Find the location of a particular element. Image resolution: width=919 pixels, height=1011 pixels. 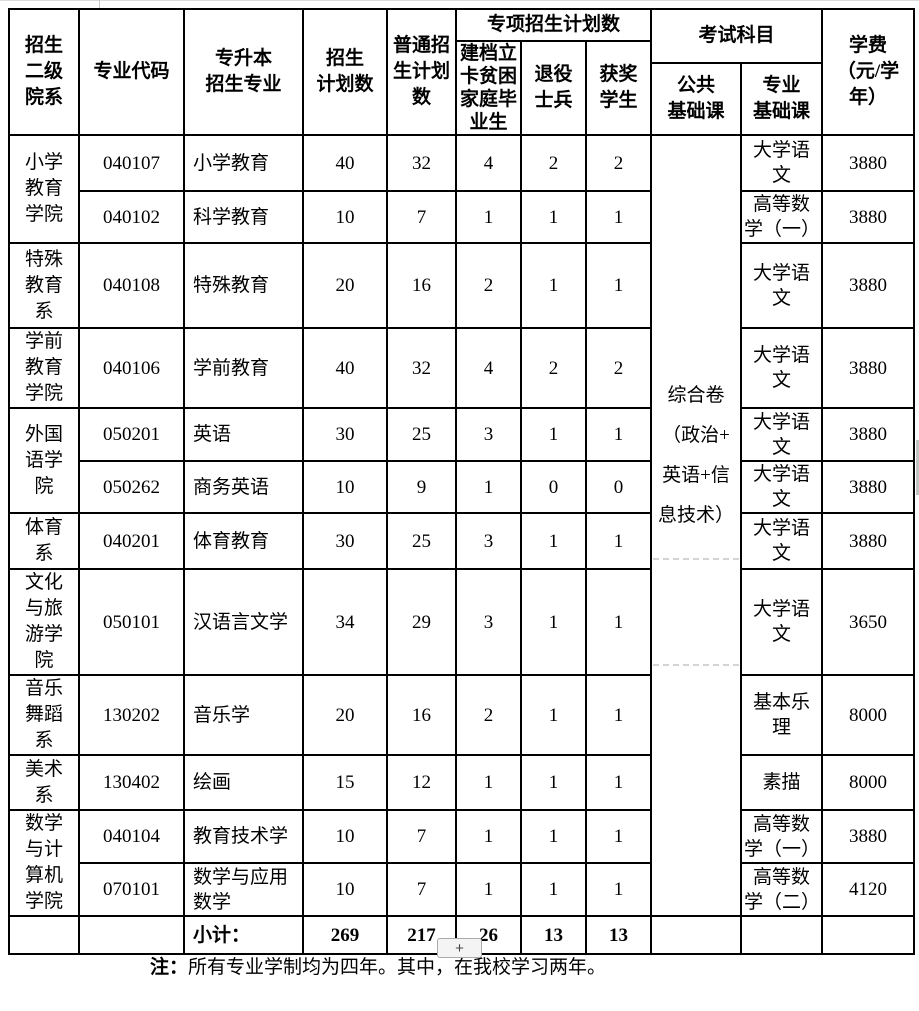

major-code-cell: 040106 is located at coordinates (131, 368).